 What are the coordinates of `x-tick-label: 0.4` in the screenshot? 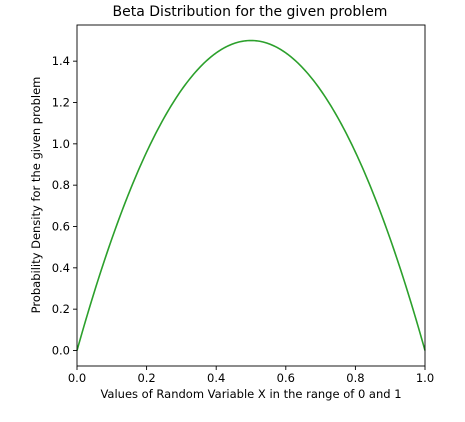 It's located at (216, 378).